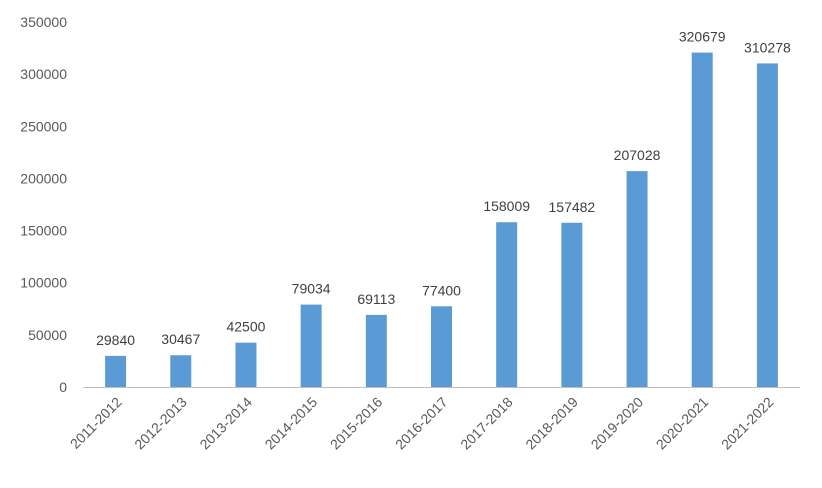  I want to click on y-tick-label: 100000, so click(43, 283).